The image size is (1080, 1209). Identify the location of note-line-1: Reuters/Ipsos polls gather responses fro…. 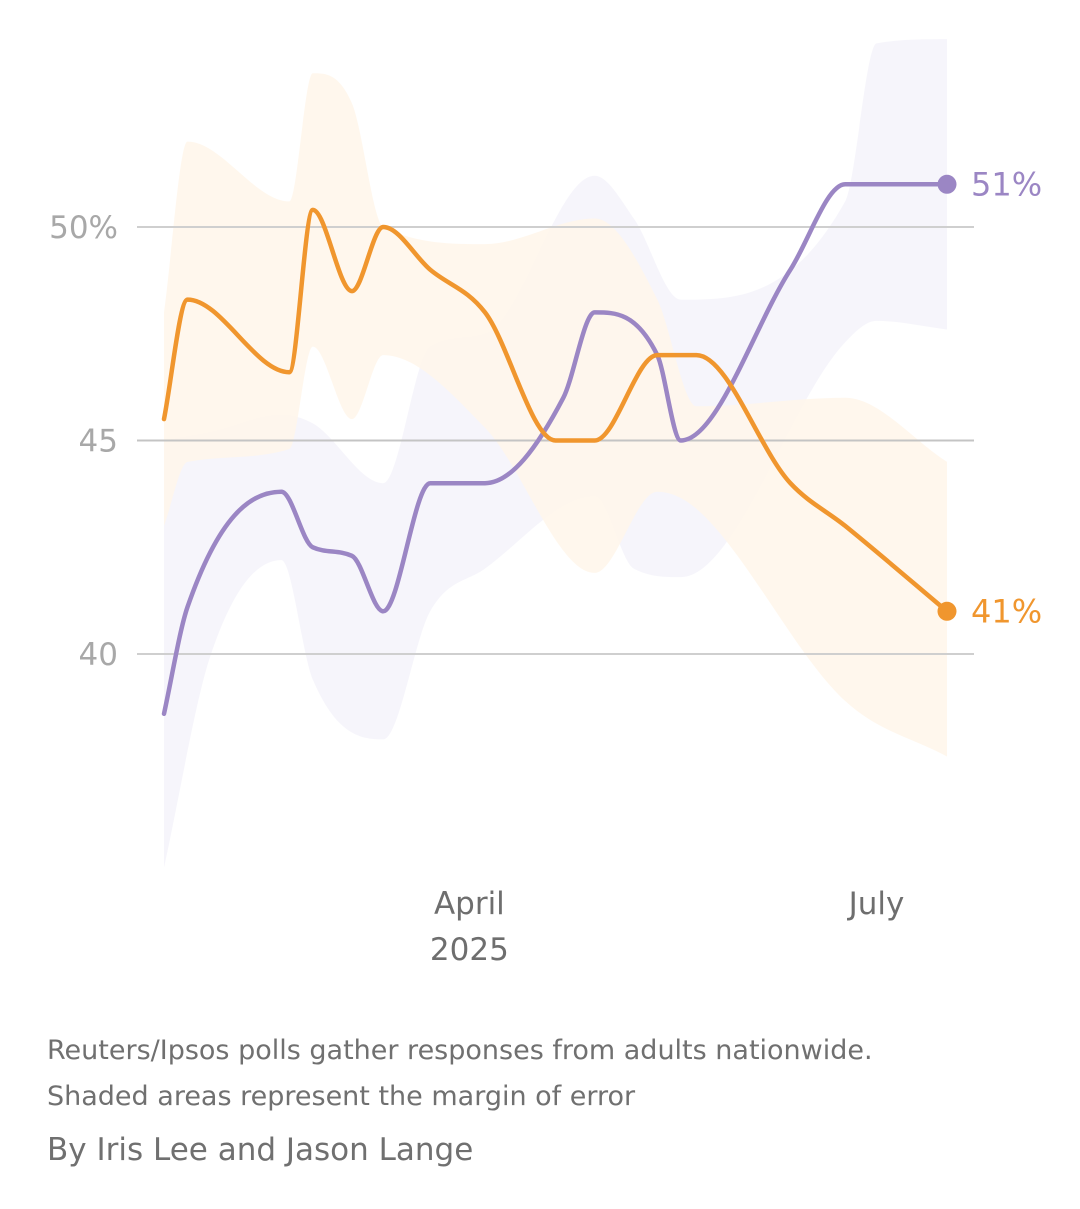
(460, 1050).